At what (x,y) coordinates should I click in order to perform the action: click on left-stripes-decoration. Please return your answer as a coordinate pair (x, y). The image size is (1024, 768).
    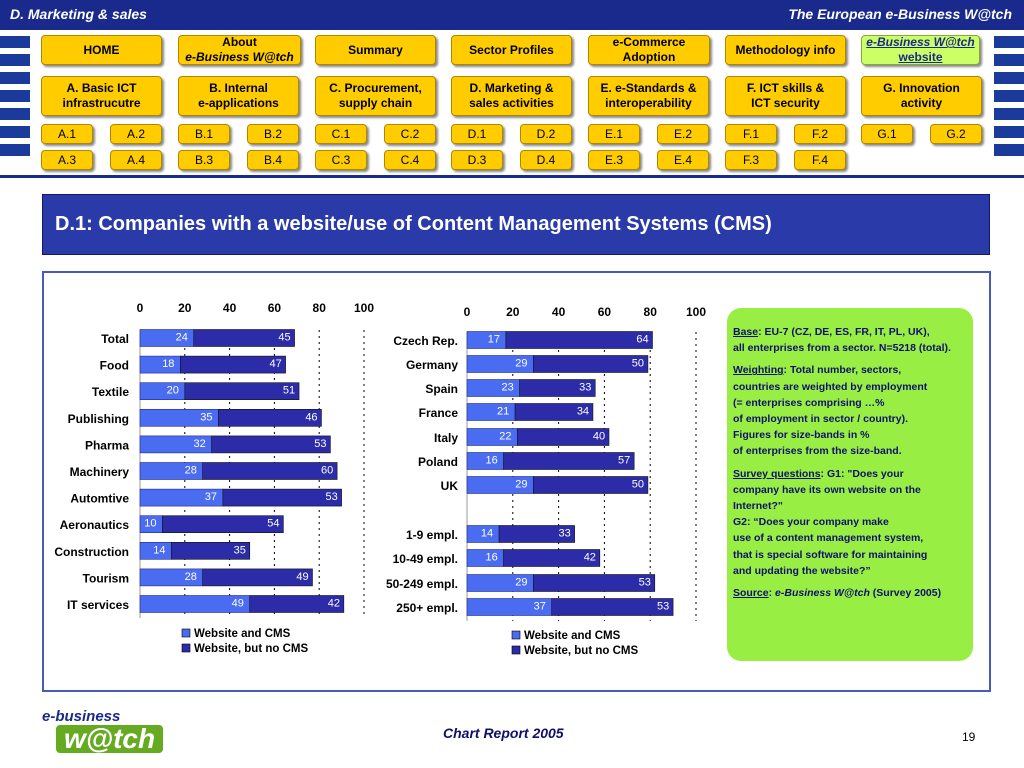
    Looking at the image, I should click on (15, 99).